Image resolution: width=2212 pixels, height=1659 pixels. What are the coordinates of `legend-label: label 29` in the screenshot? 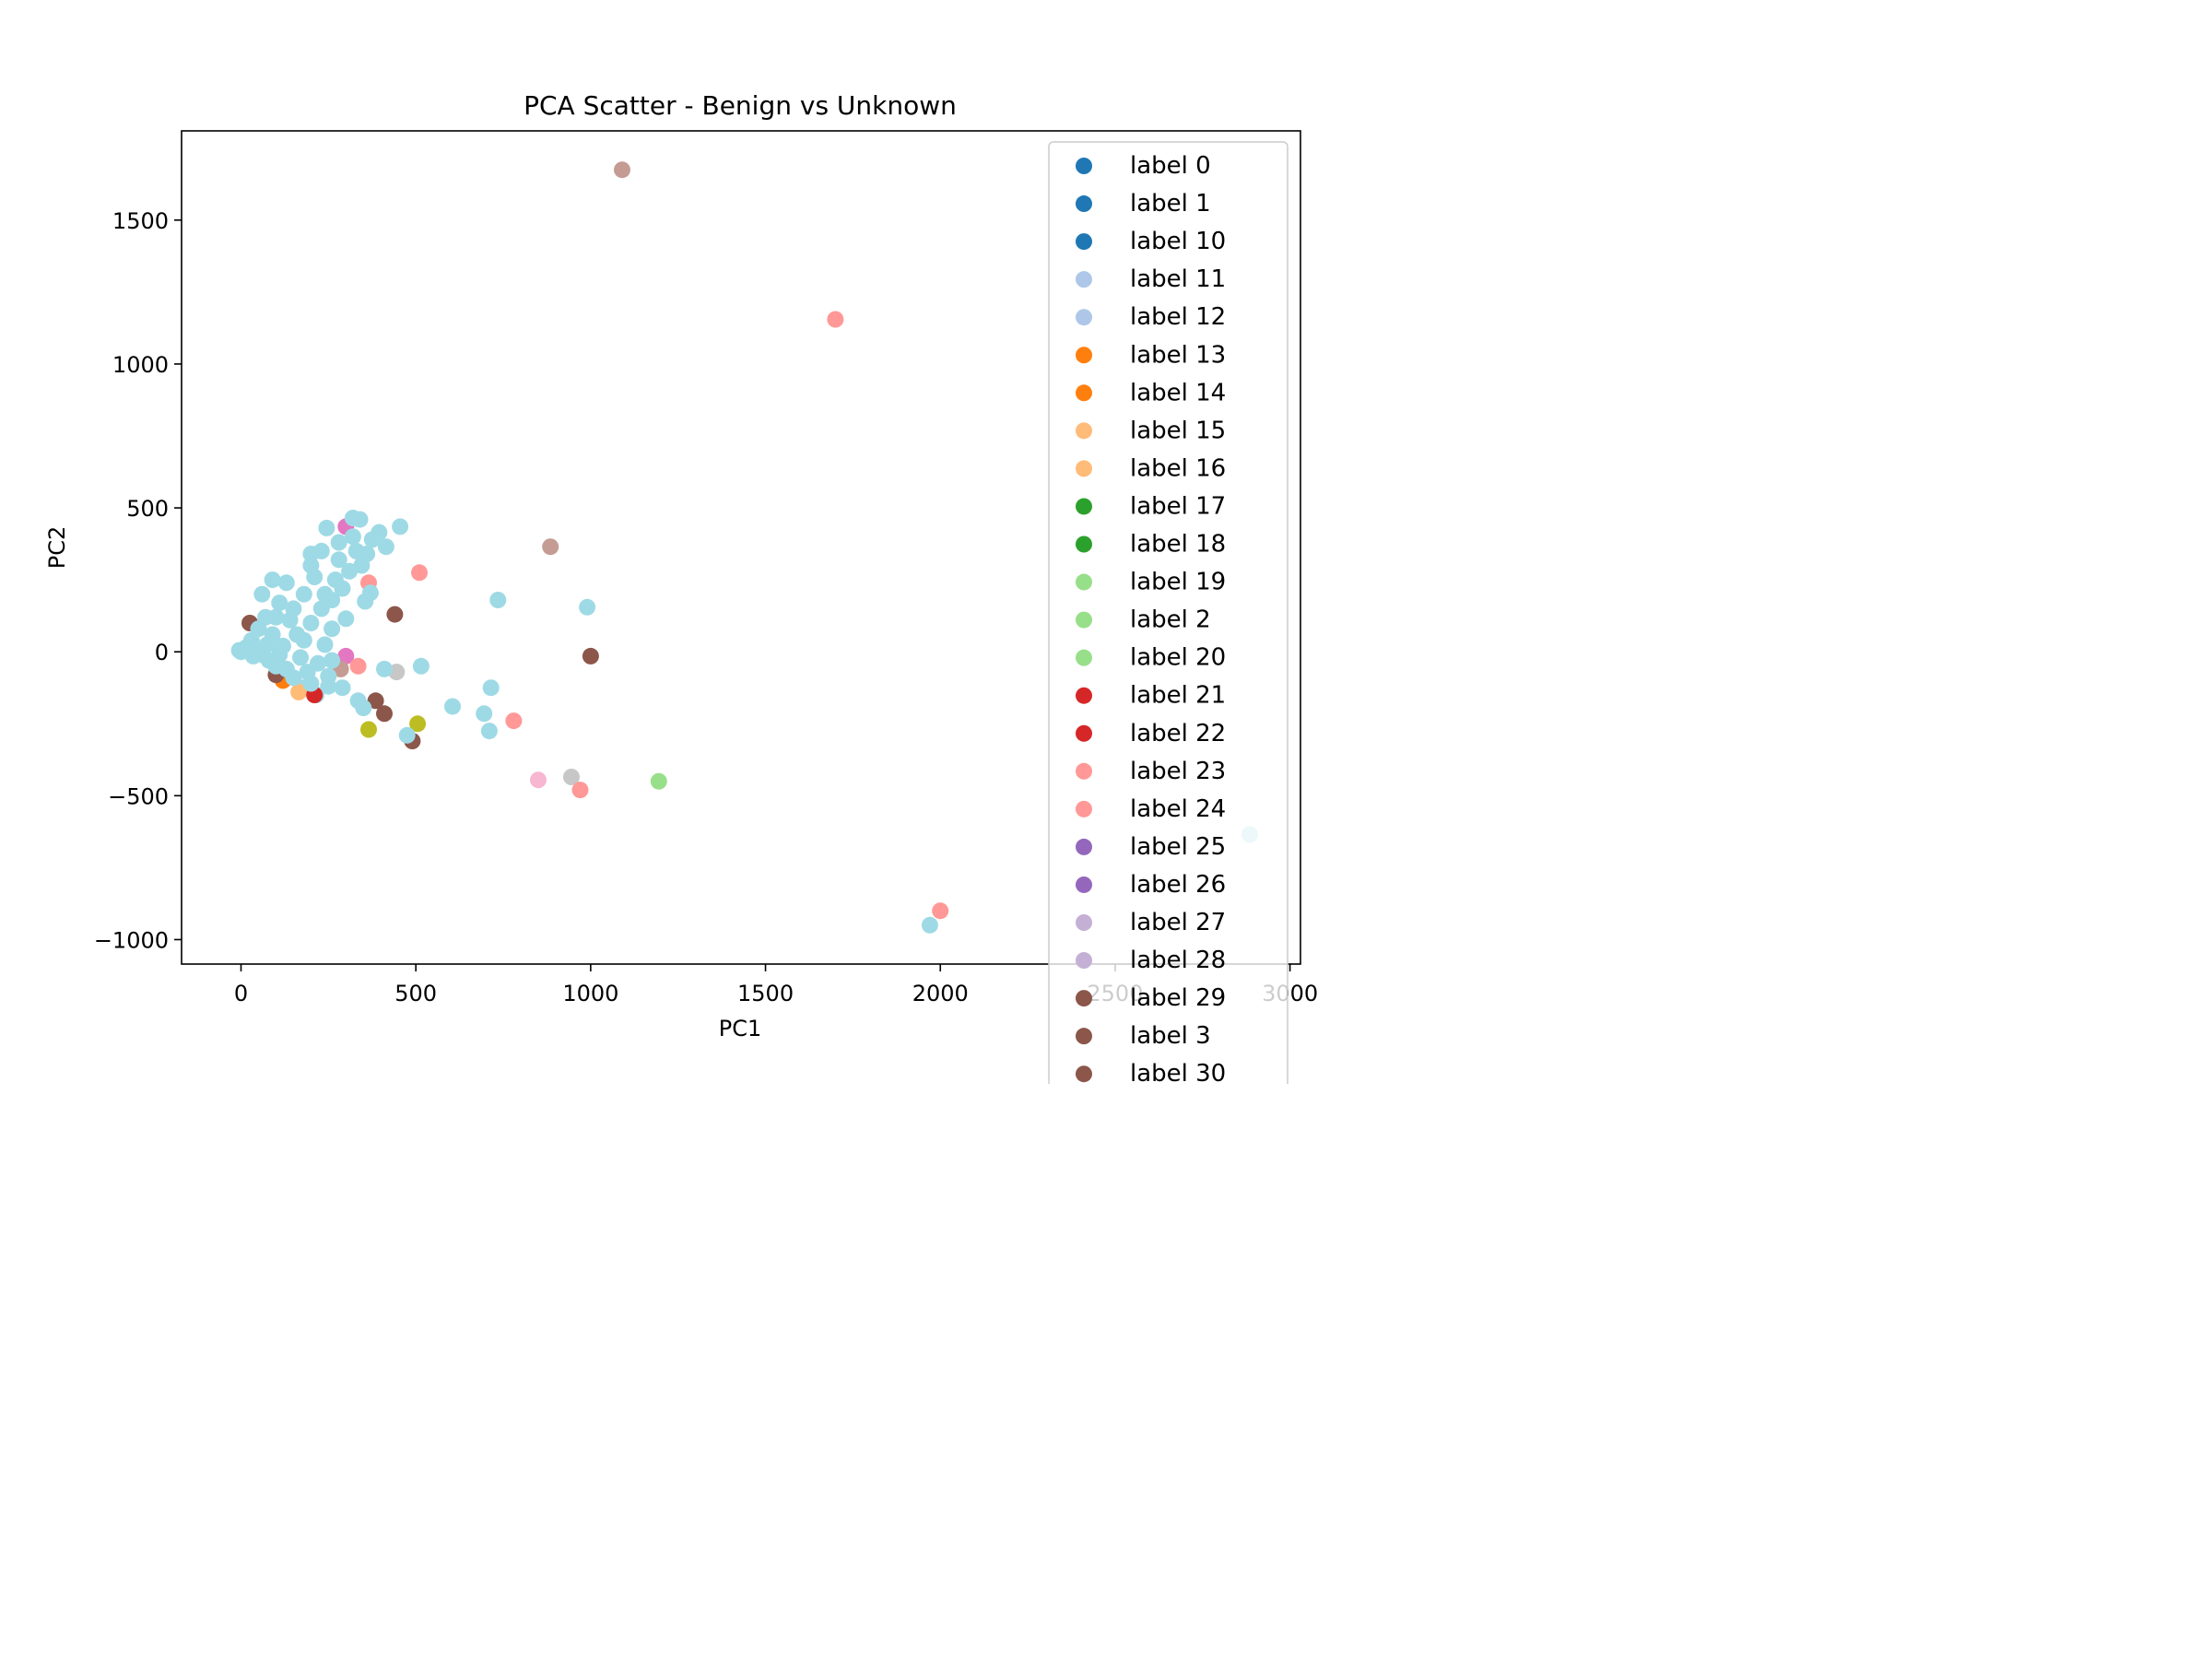 It's located at (1178, 998).